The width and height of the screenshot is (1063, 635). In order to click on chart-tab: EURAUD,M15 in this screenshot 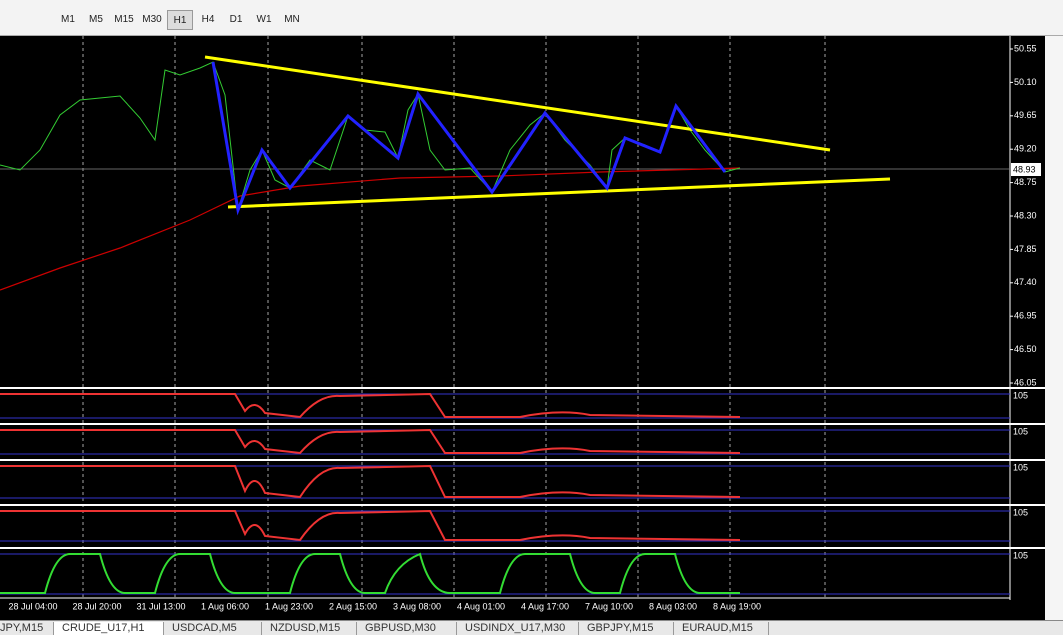, I will do `click(721, 628)`.